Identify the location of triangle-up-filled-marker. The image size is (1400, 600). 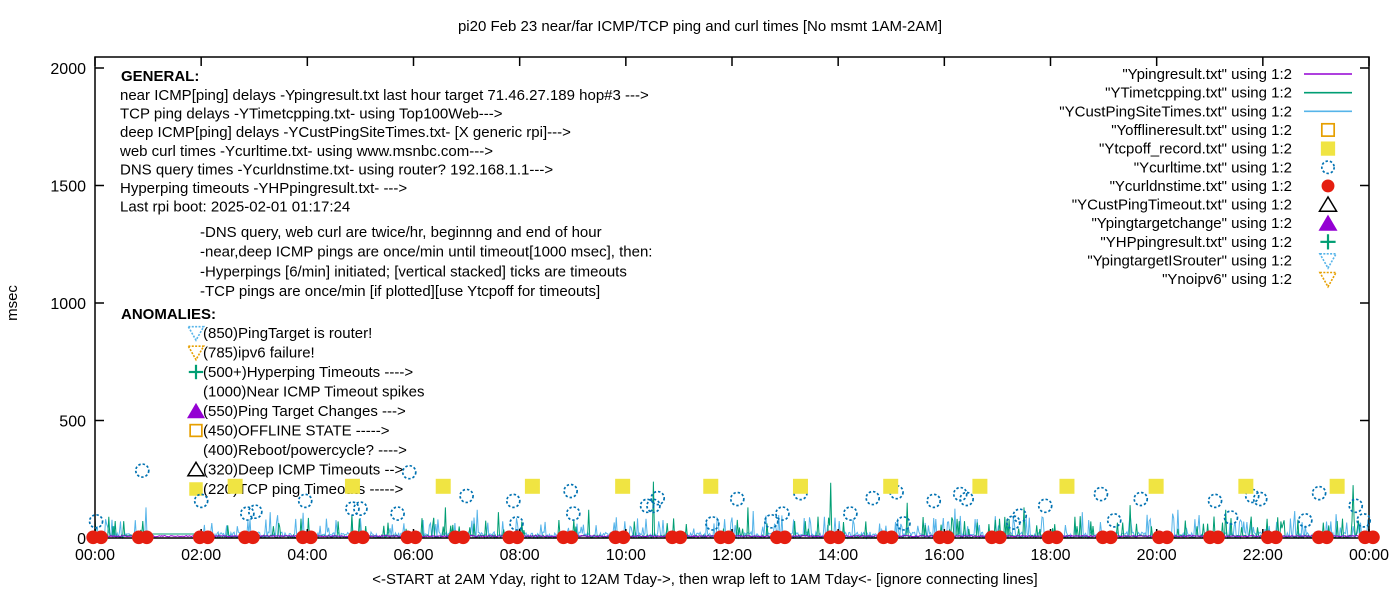
(1328, 222).